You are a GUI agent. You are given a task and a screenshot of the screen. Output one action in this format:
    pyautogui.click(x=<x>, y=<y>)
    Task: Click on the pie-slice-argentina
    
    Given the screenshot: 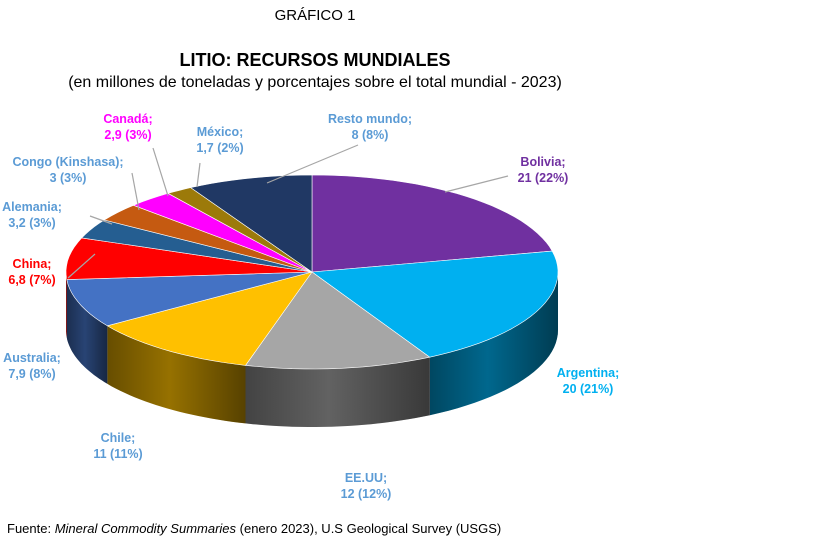 What is the action you would take?
    pyautogui.click(x=435, y=304)
    